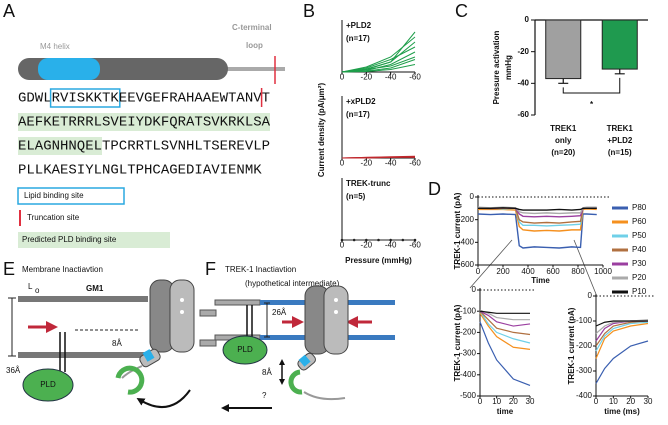 The width and height of the screenshot is (668, 425). I want to click on x-tick-label: 400, so click(528, 271).